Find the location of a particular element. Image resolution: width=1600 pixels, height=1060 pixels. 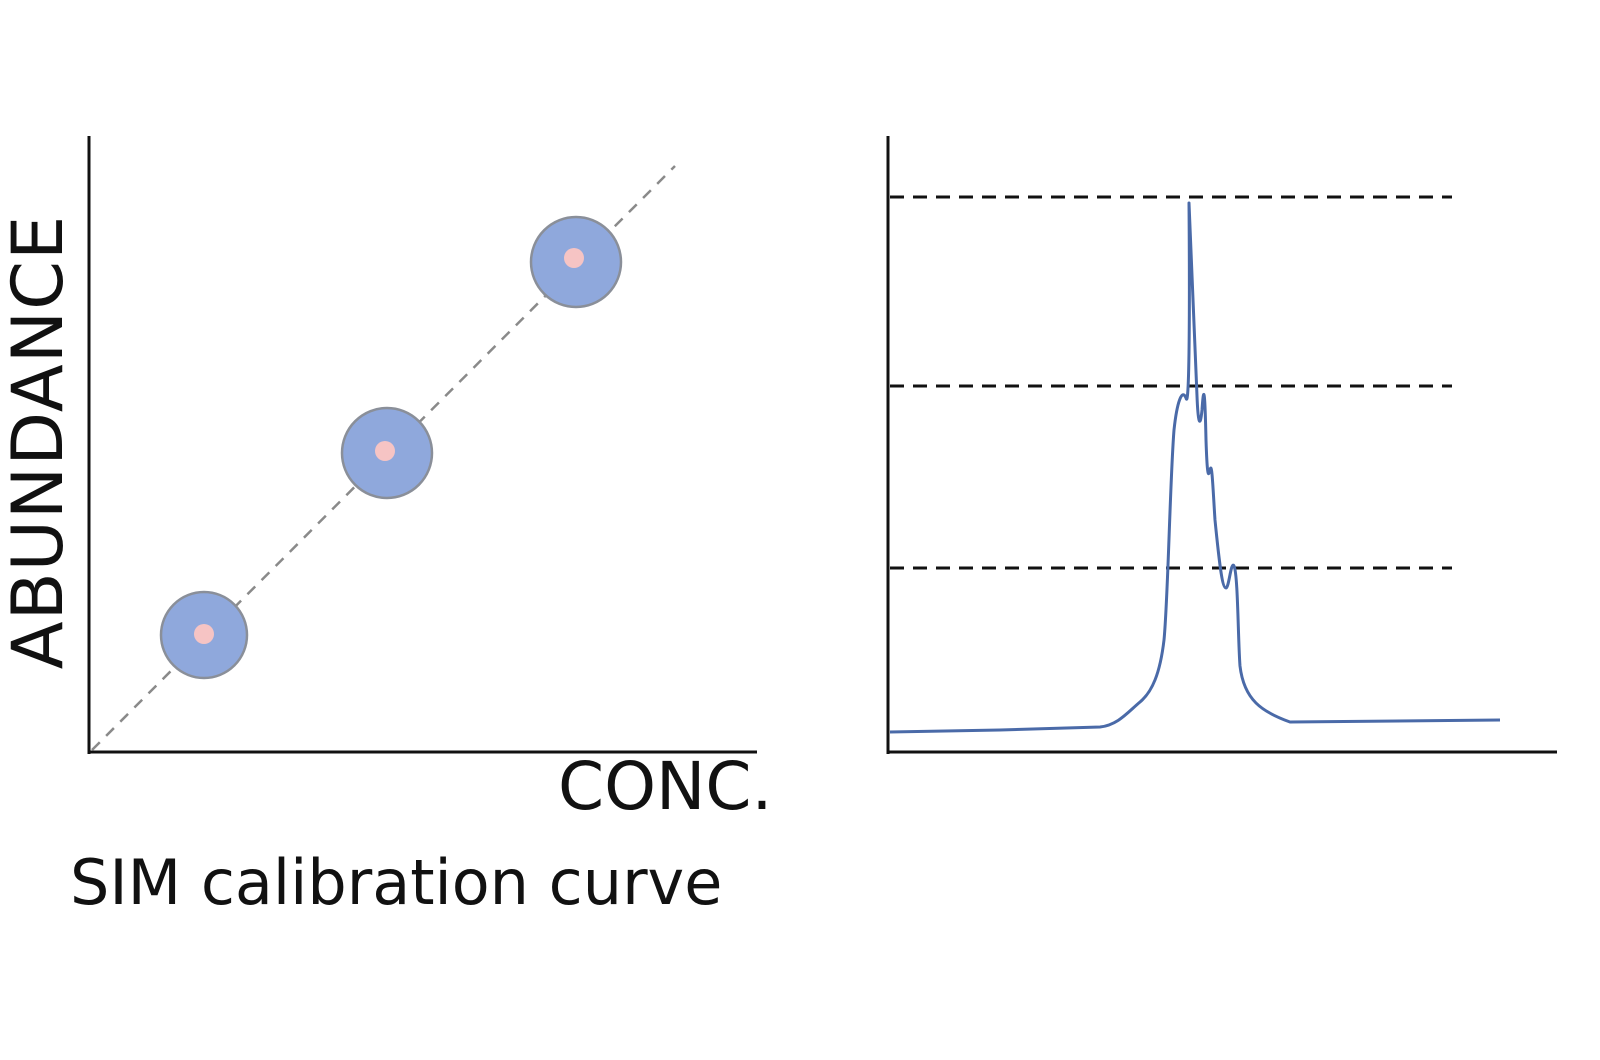

calibration-caption: SIM calibration curve is located at coordinates (396, 882).